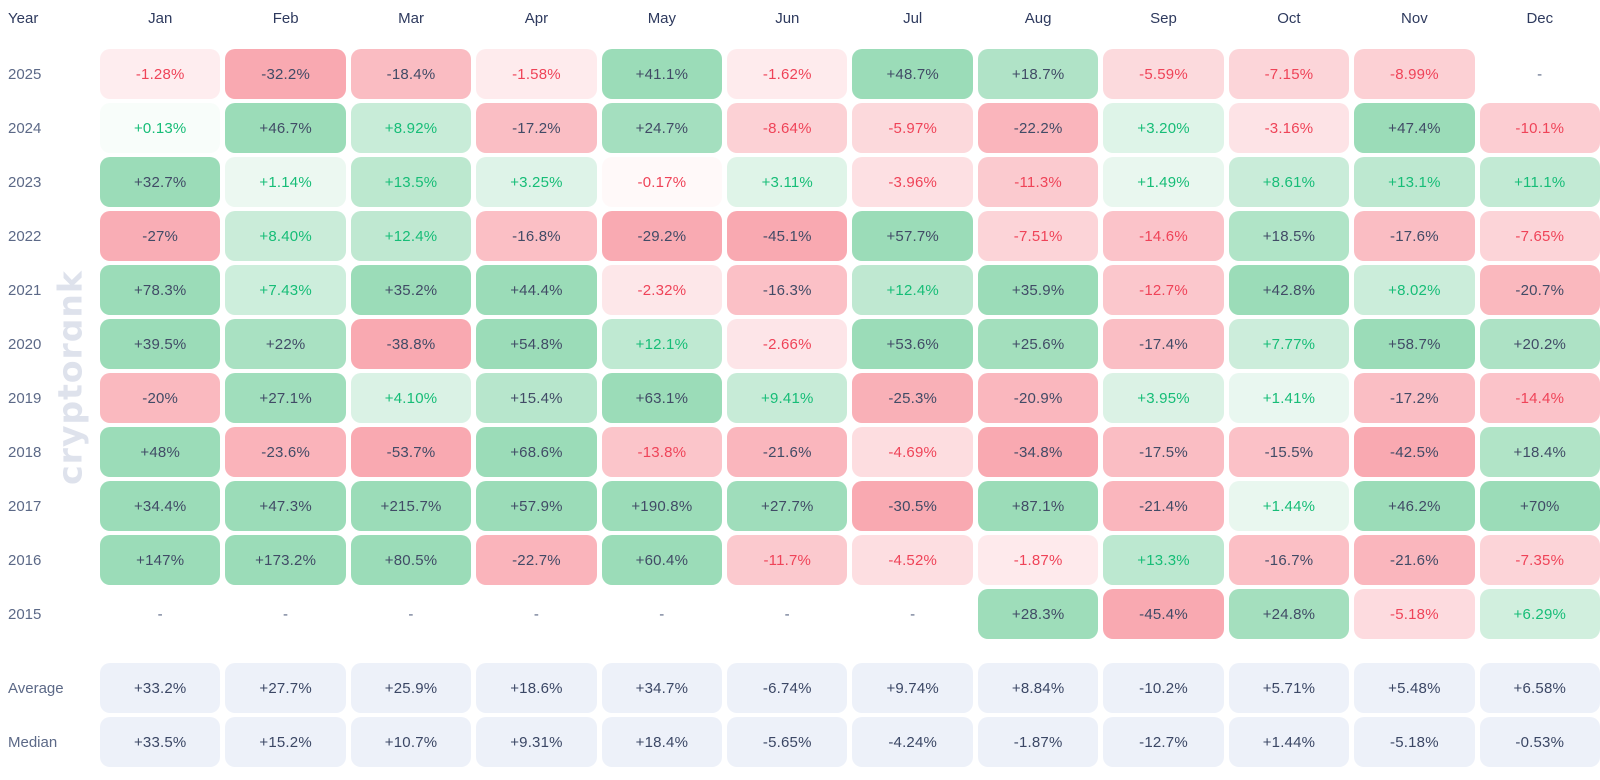 This screenshot has height=780, width=1600. Describe the element at coordinates (411, 182) in the screenshot. I see `heatmap-cell-2023-mar: +13.5%` at that location.